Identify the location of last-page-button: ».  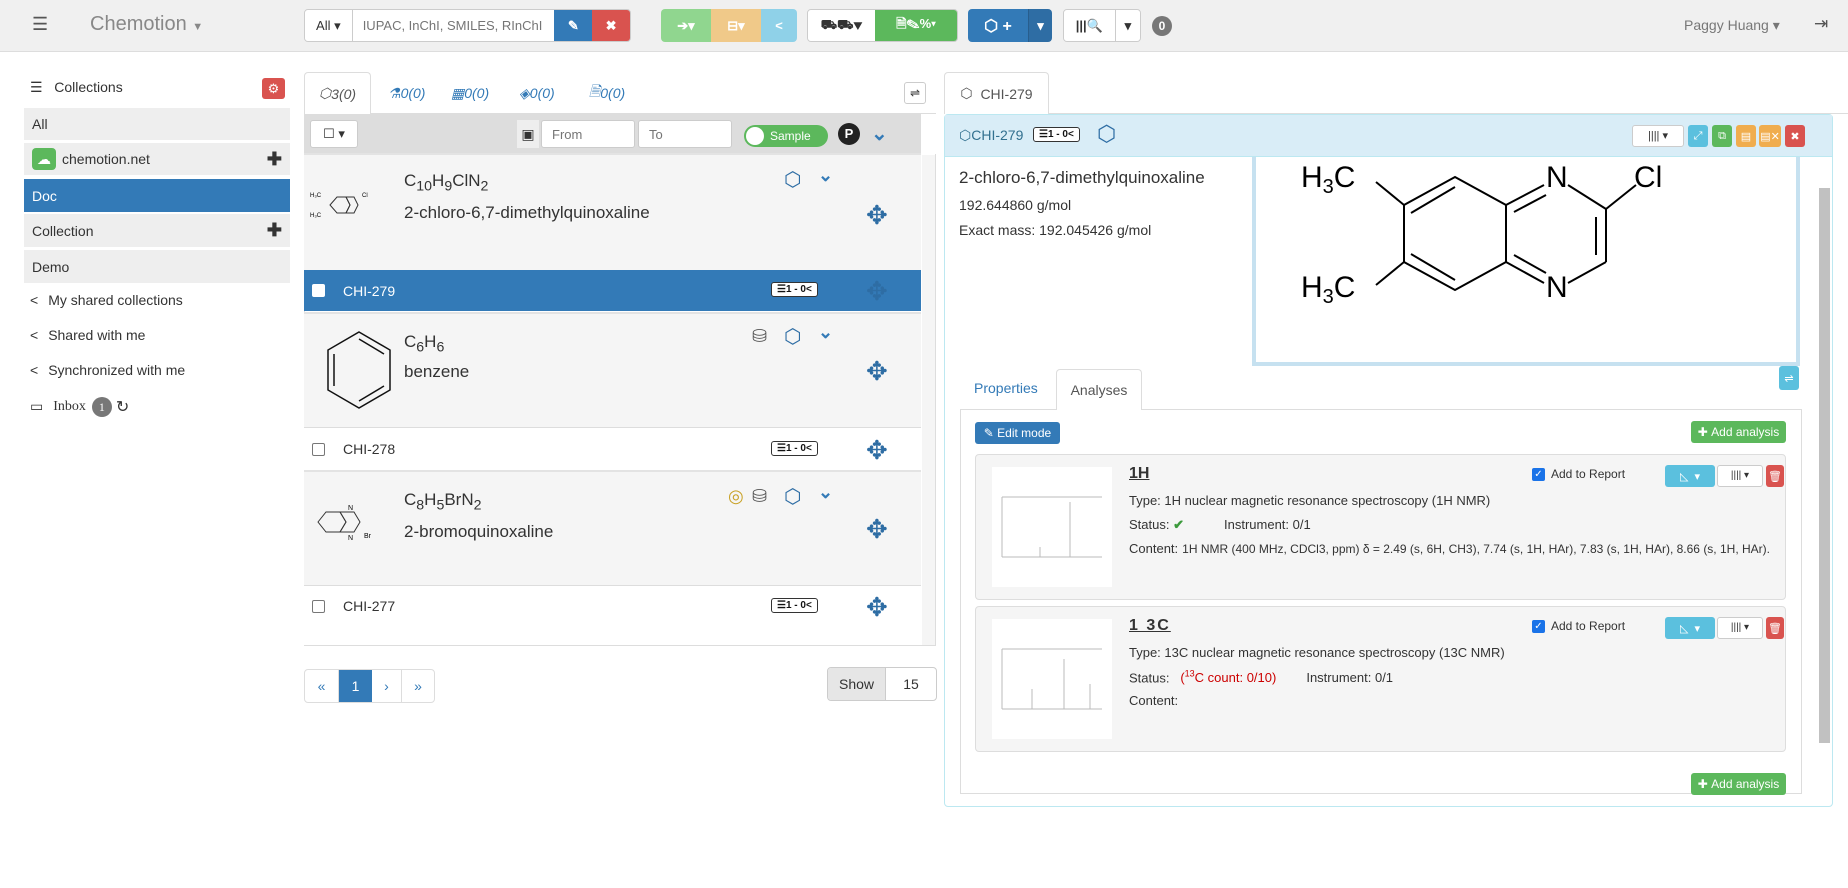
(418, 686).